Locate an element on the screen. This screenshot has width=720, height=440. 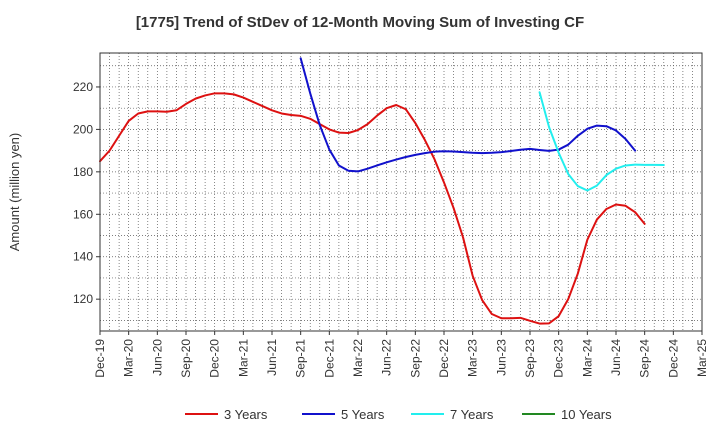
x-tick-label: Dec-19 is located at coordinates (100, 358).